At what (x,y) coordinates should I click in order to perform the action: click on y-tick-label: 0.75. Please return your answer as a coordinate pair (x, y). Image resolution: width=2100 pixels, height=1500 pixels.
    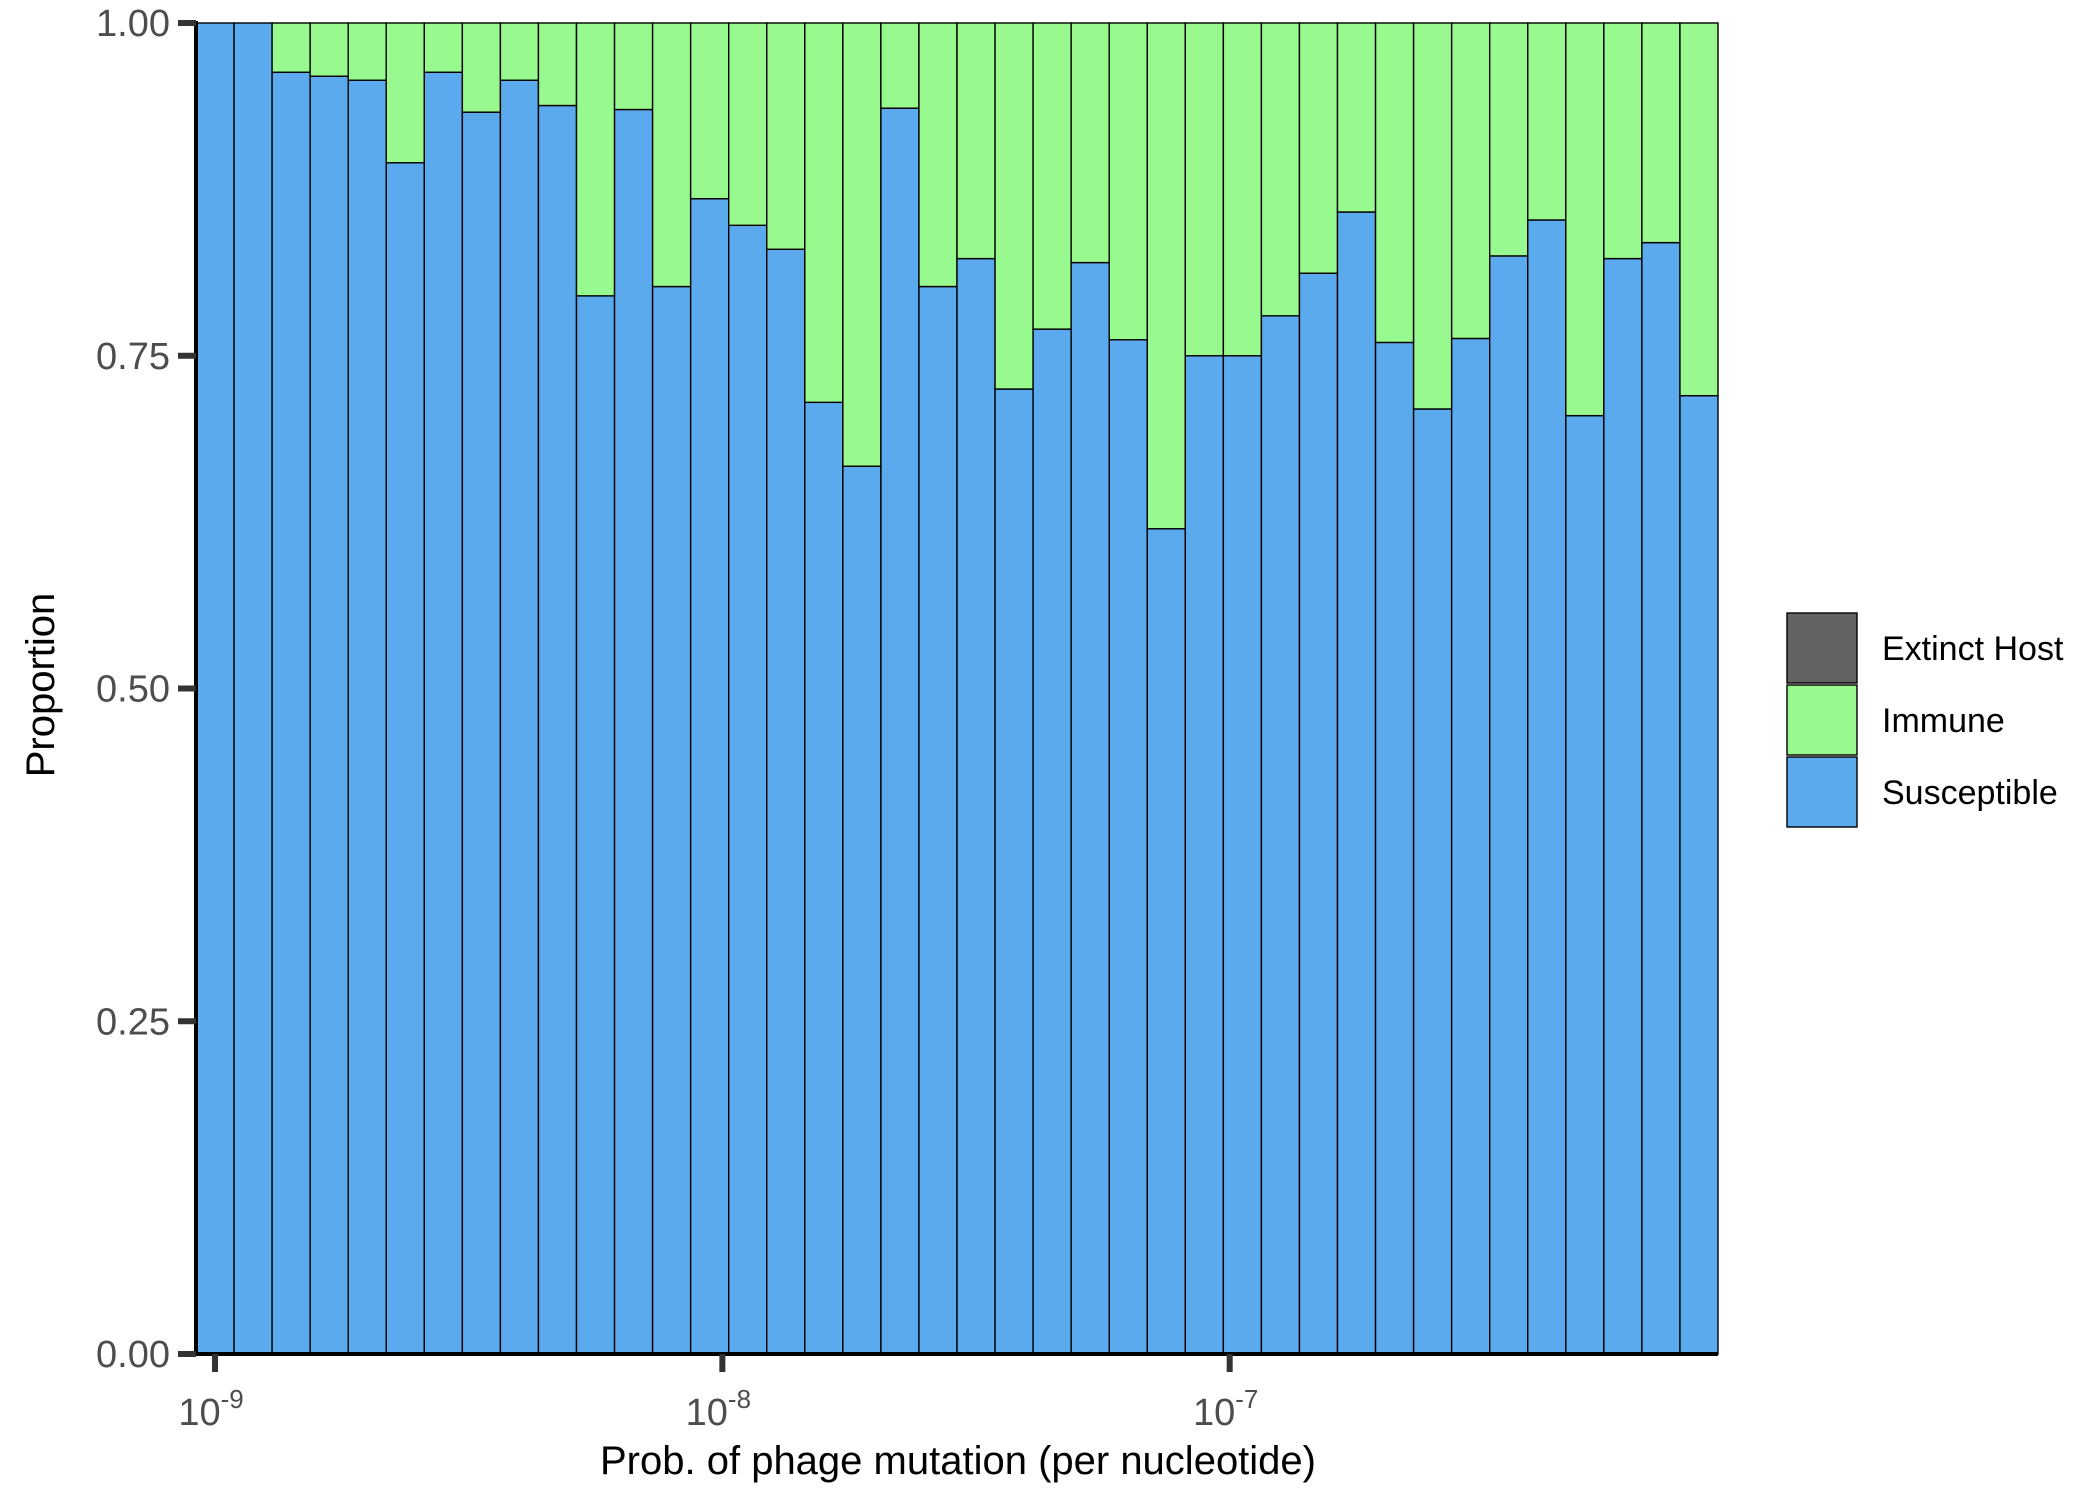
    Looking at the image, I should click on (133, 357).